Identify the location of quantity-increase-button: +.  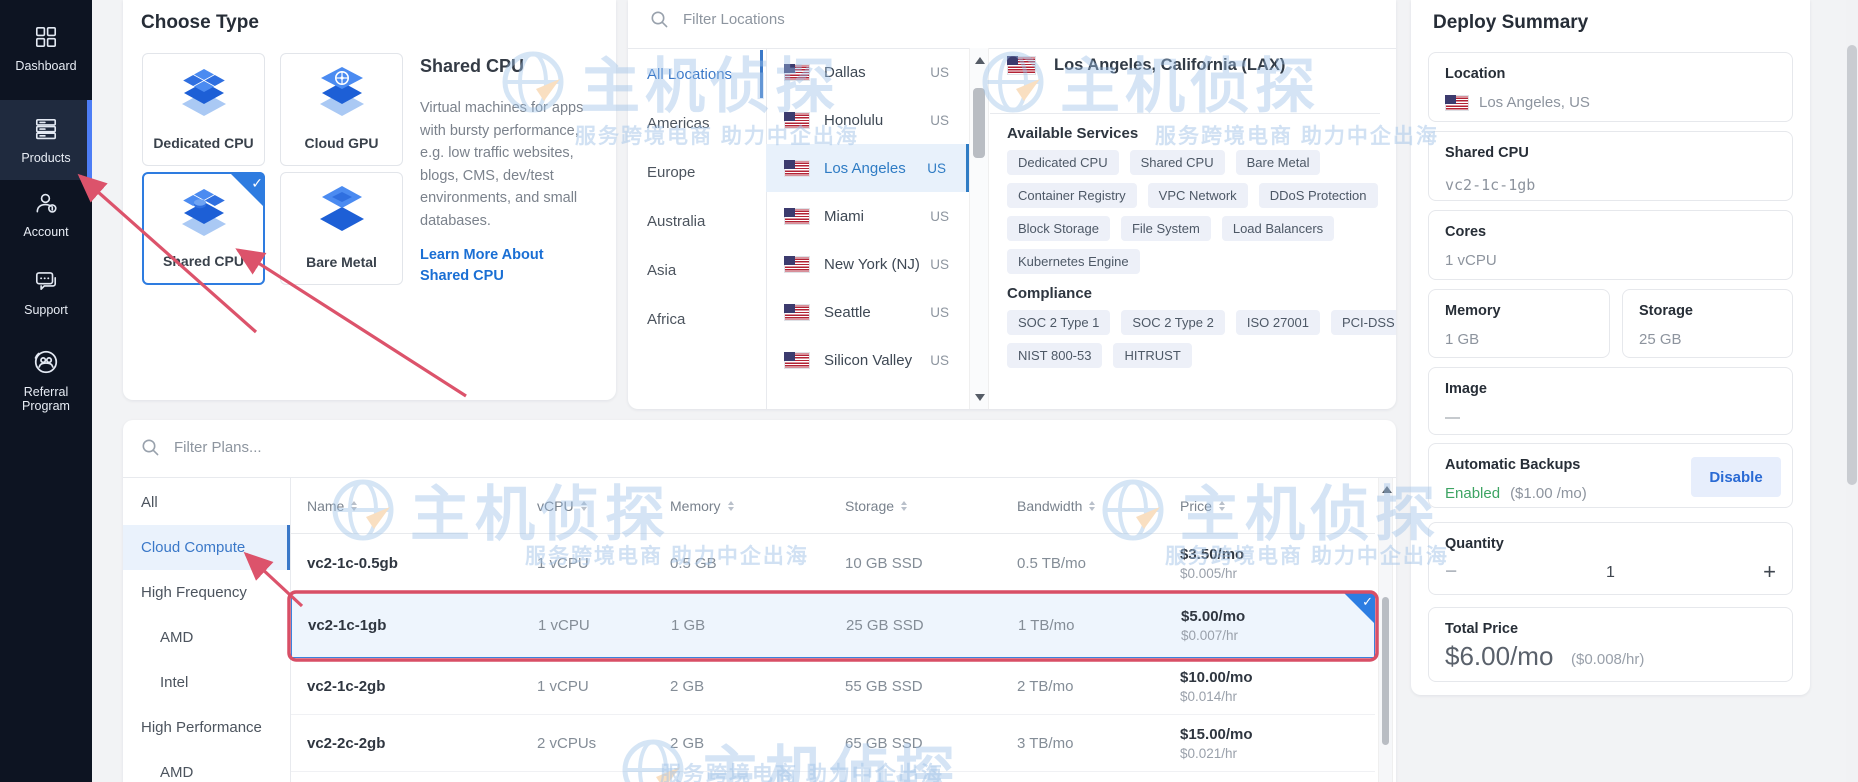
(1769, 571).